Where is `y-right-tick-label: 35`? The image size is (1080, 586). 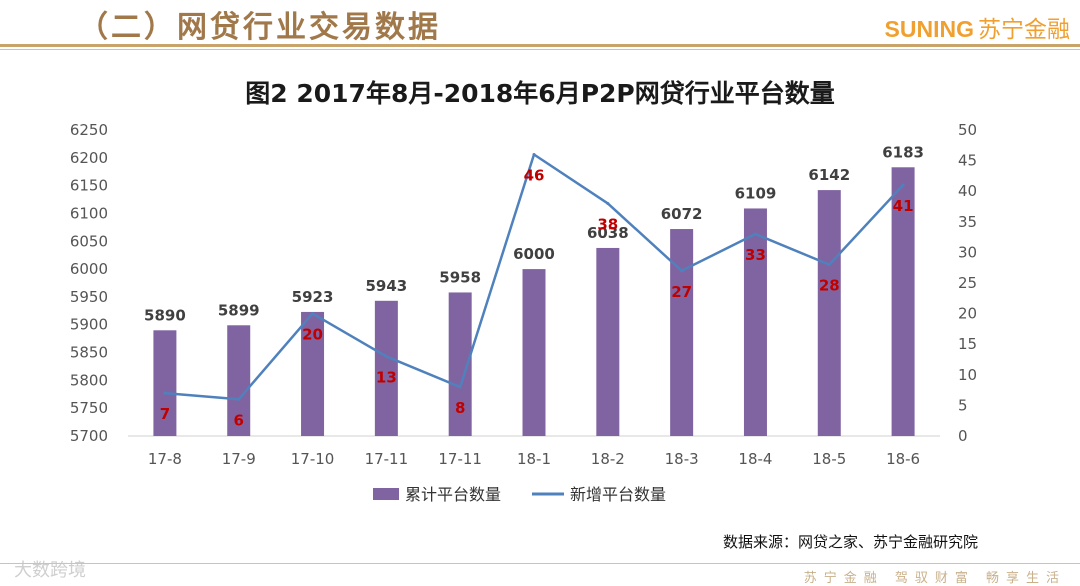
y-right-tick-label: 35 is located at coordinates (967, 222).